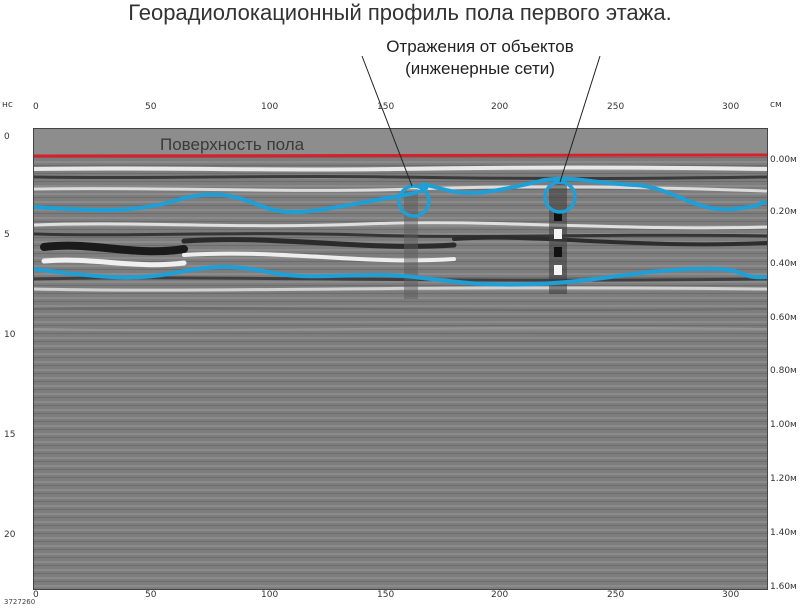 The image size is (800, 616). I want to click on time-unit-label: нс, so click(7, 105).